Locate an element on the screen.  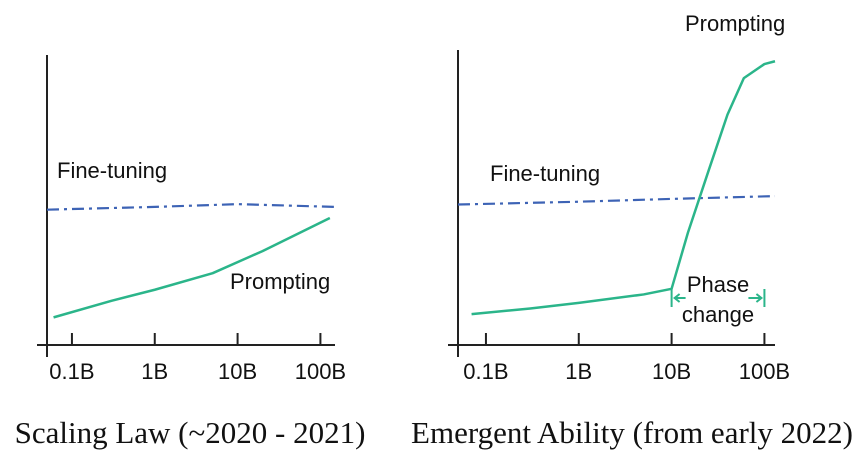
annotation-text: Phase is located at coordinates (718, 284).